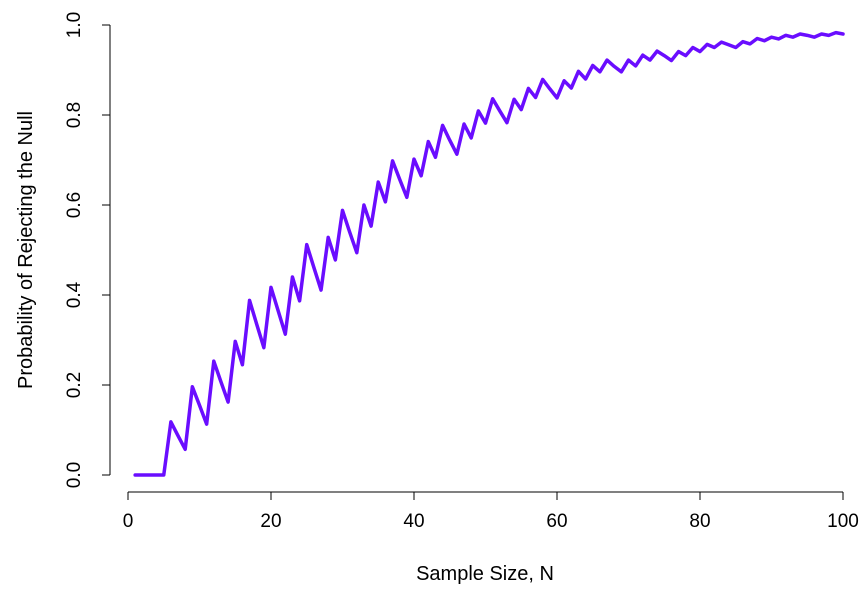 Image resolution: width=867 pixels, height=590 pixels. What do you see at coordinates (485, 574) in the screenshot?
I see `x-axis-title: Sample Size, N` at bounding box center [485, 574].